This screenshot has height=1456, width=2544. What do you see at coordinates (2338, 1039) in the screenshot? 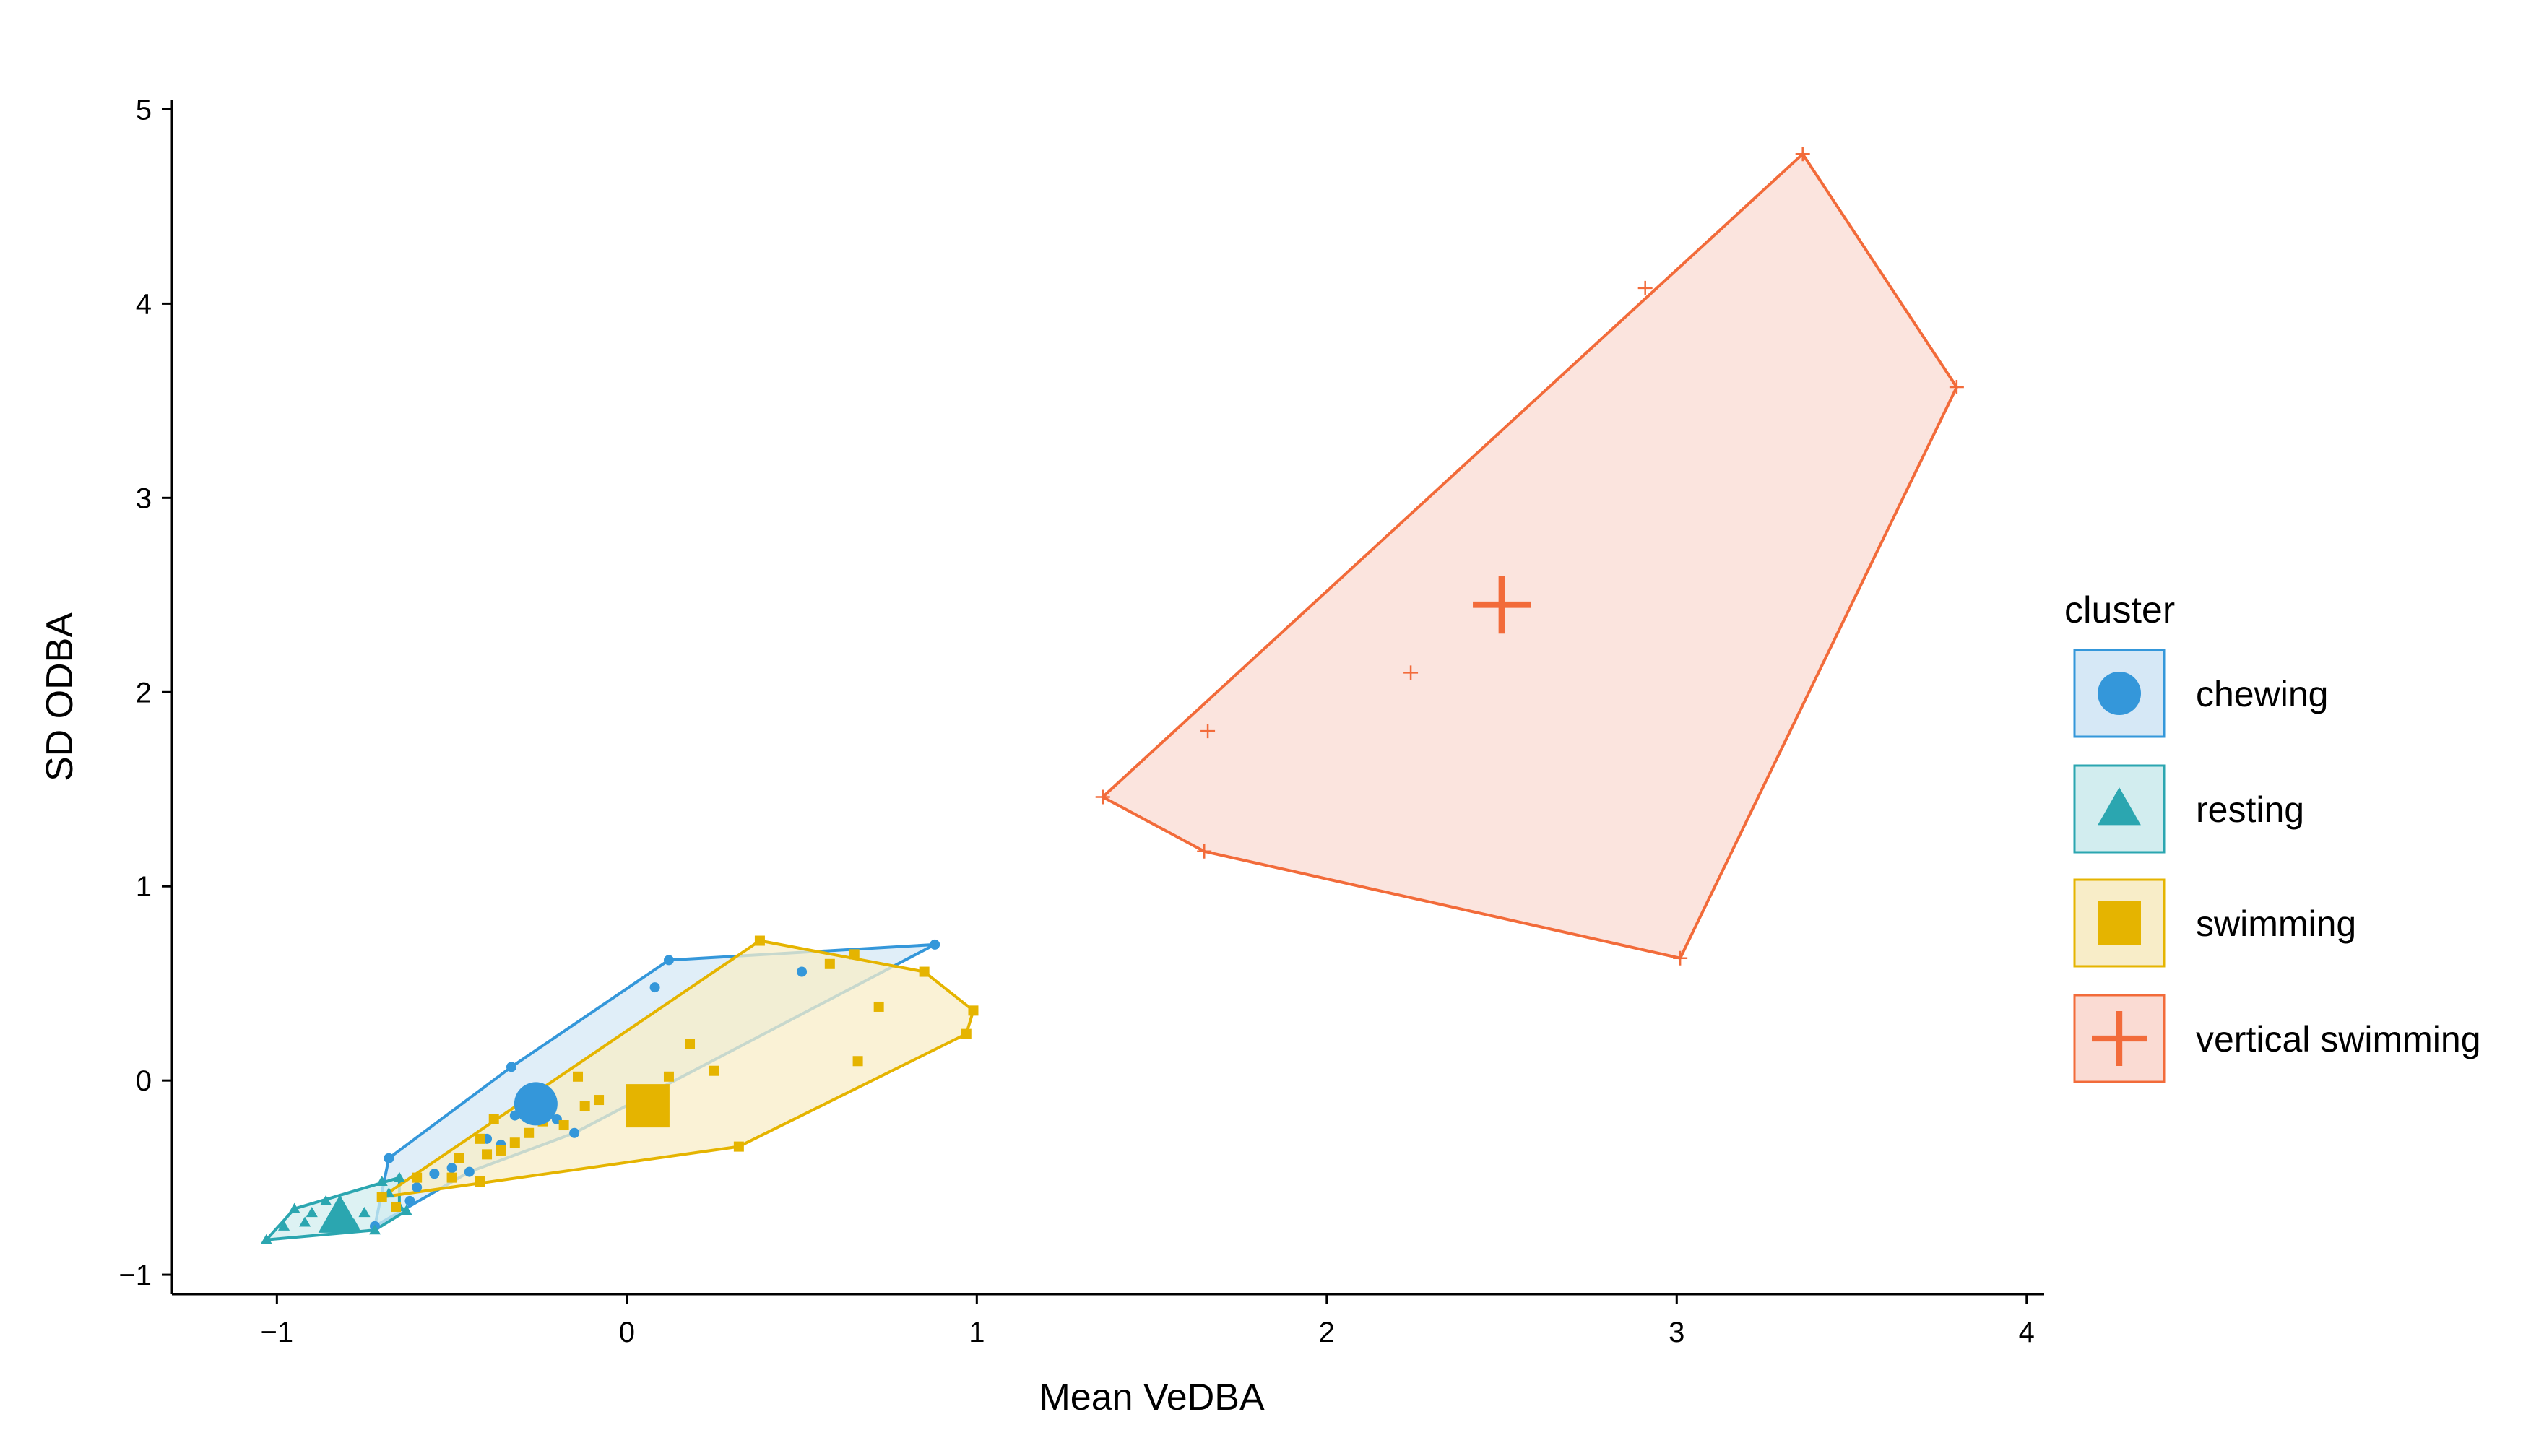
I see `legend-label: vertical swimming` at bounding box center [2338, 1039].